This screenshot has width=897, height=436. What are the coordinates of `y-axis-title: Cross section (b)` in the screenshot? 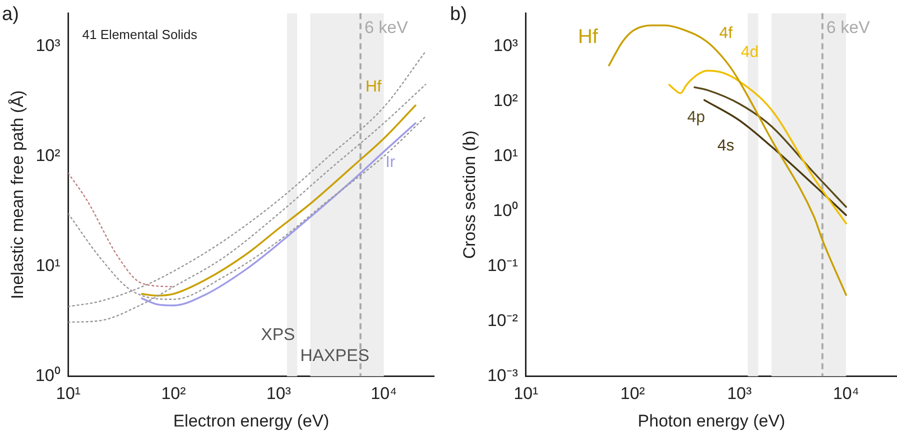 It's located at (469, 194).